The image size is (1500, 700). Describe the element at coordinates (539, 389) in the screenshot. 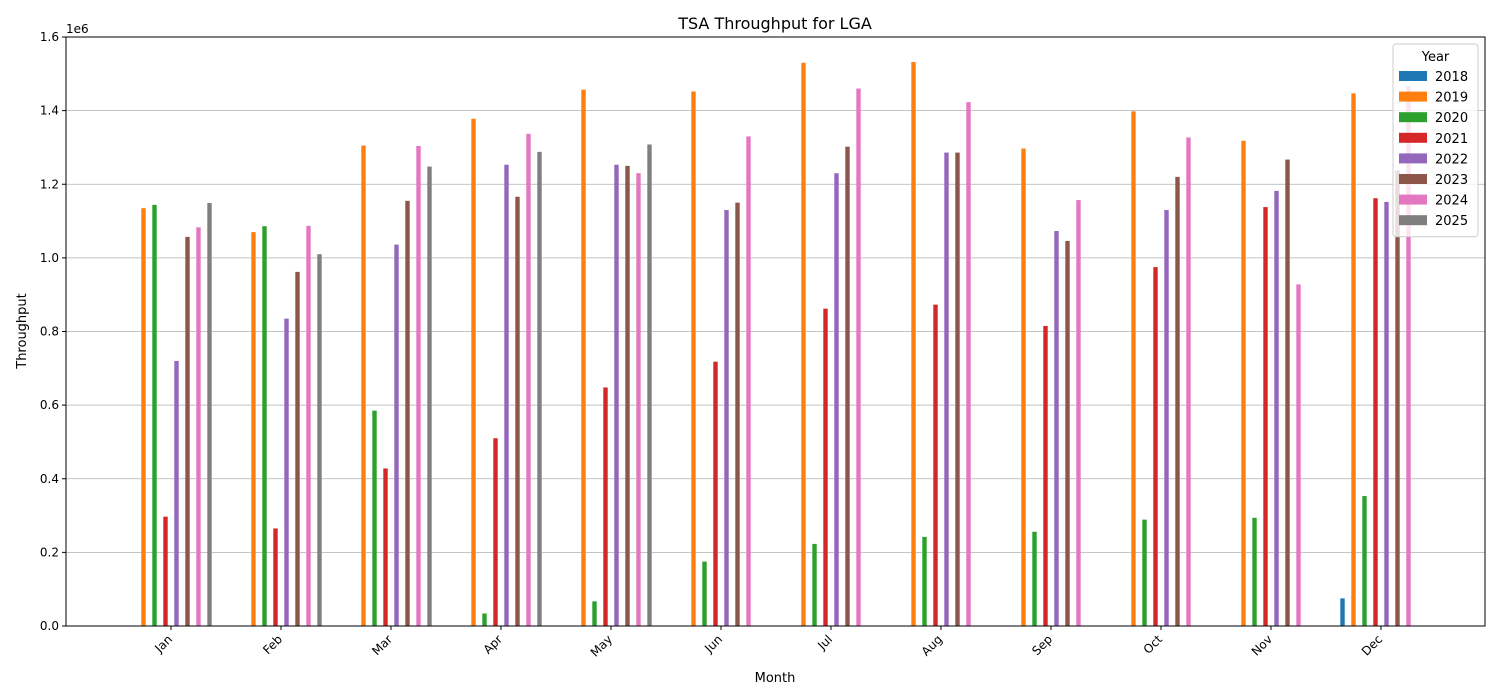

I see `bar-2025-apr` at that location.